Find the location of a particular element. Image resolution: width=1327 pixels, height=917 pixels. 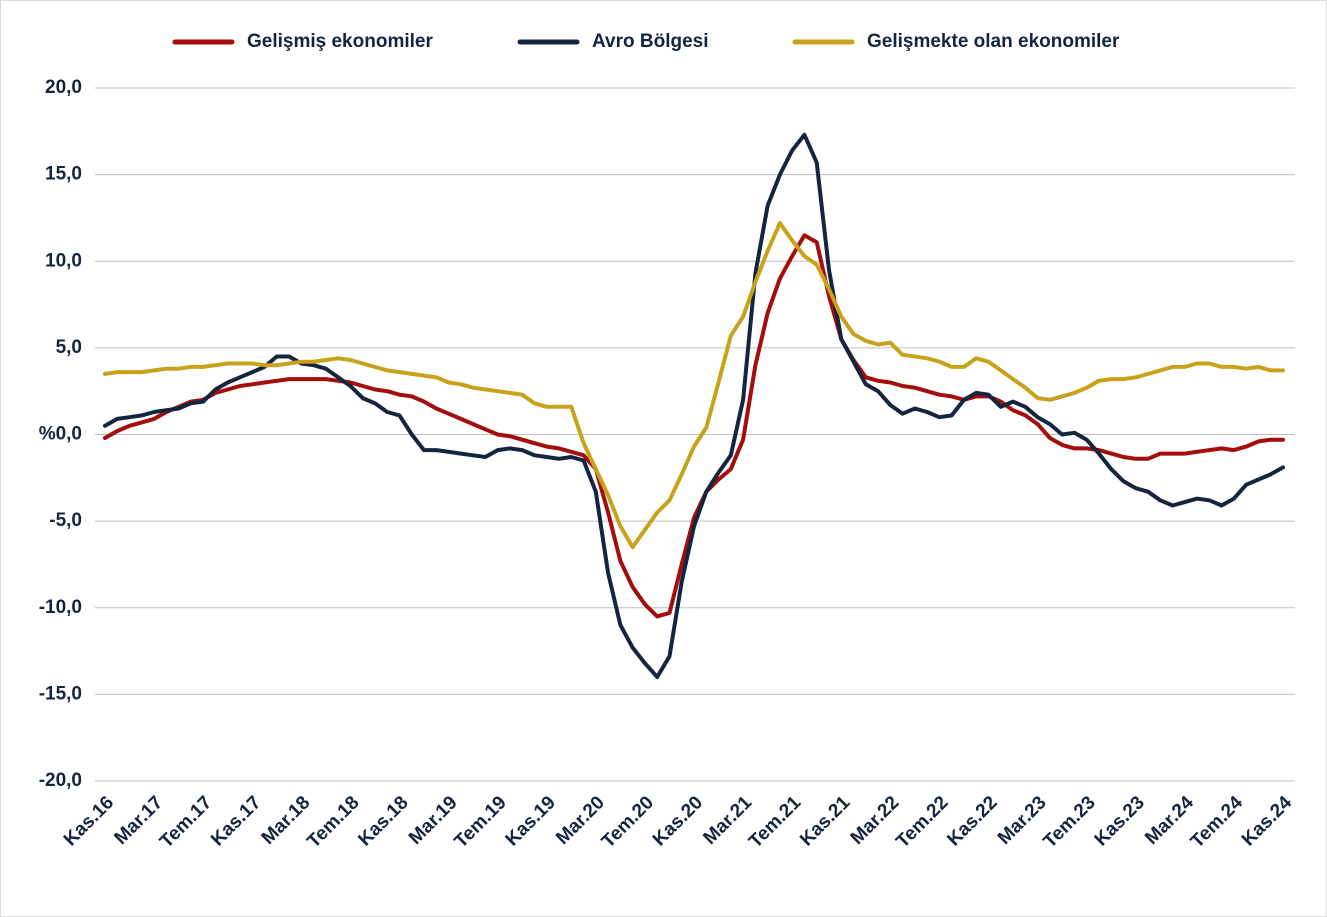

y-tick-label: -10,0 is located at coordinates (60, 607).